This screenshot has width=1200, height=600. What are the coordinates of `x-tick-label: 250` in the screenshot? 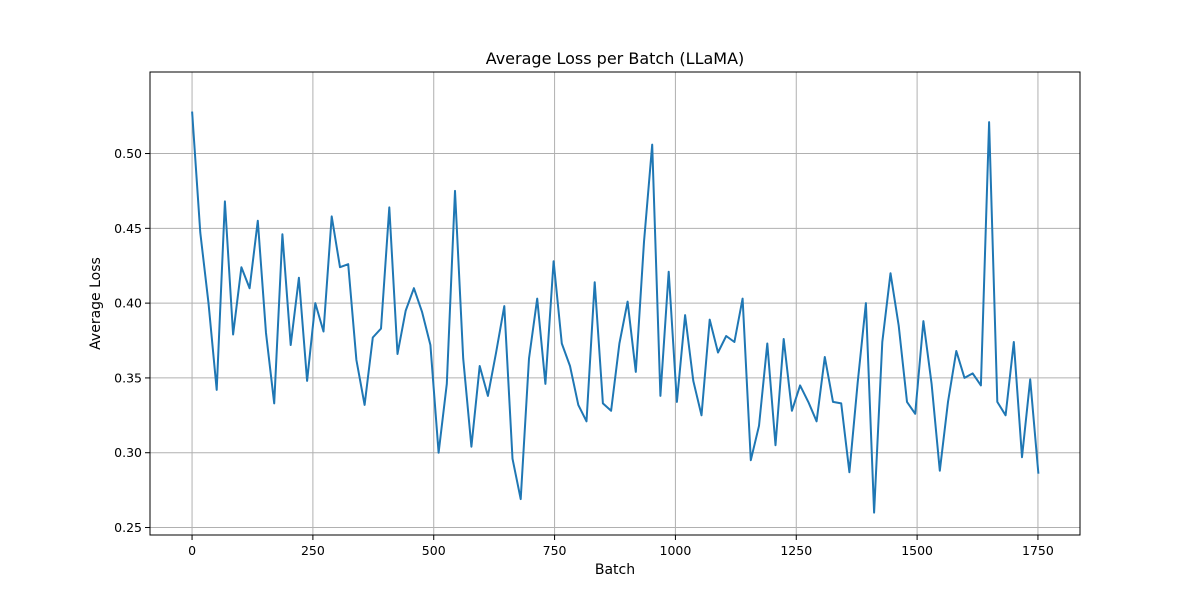 It's located at (313, 550).